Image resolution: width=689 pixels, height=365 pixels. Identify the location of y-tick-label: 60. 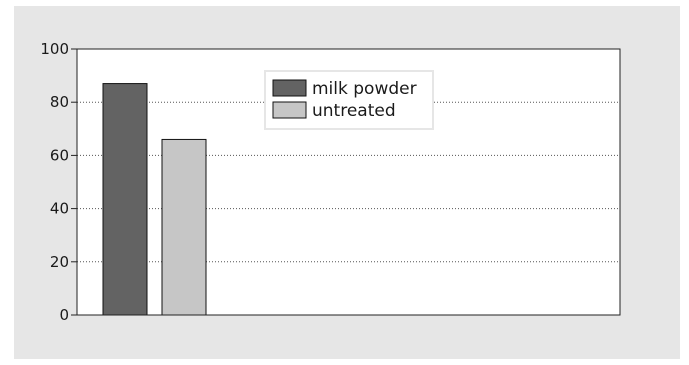
(59, 155).